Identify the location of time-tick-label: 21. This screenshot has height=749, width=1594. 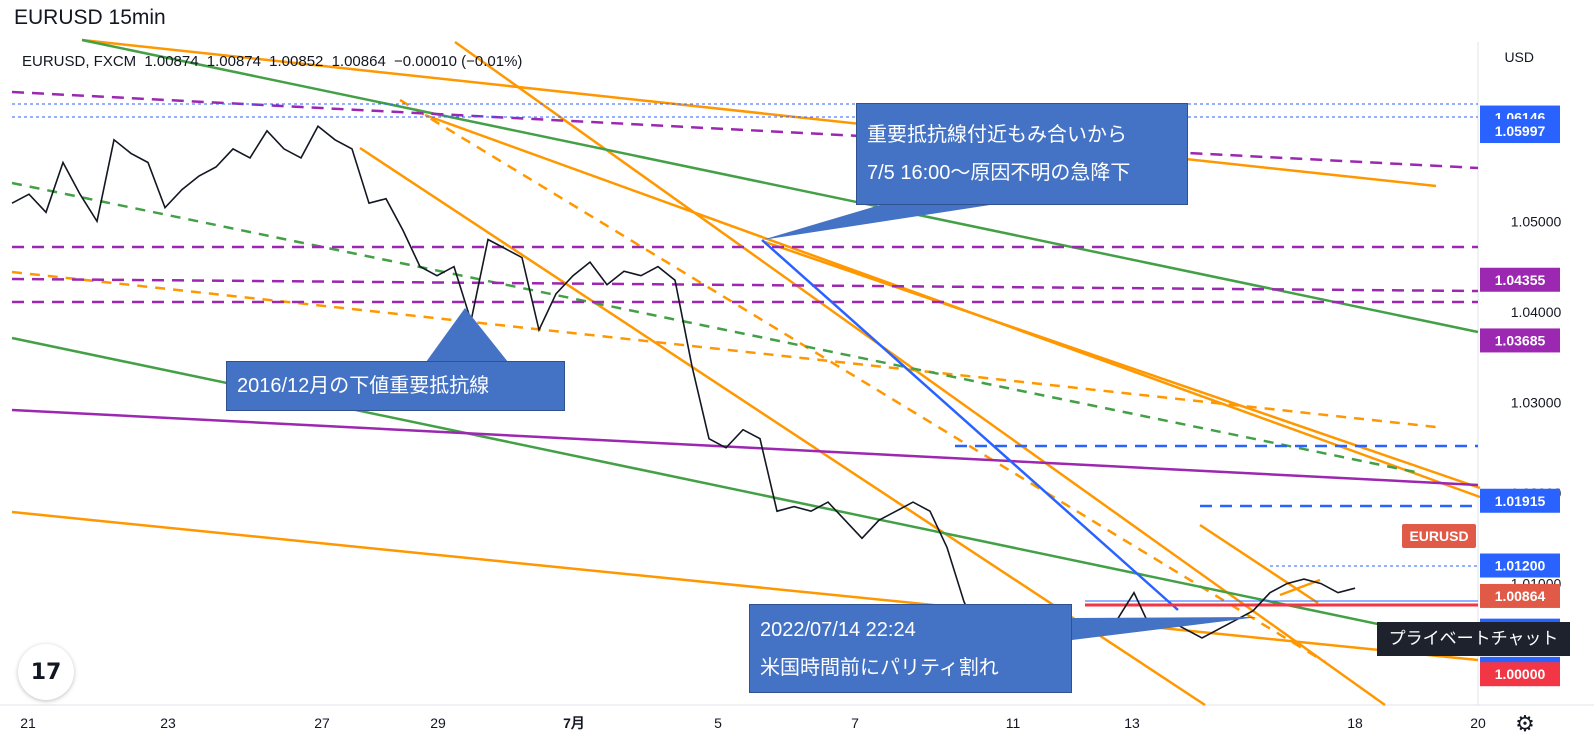
(28, 723).